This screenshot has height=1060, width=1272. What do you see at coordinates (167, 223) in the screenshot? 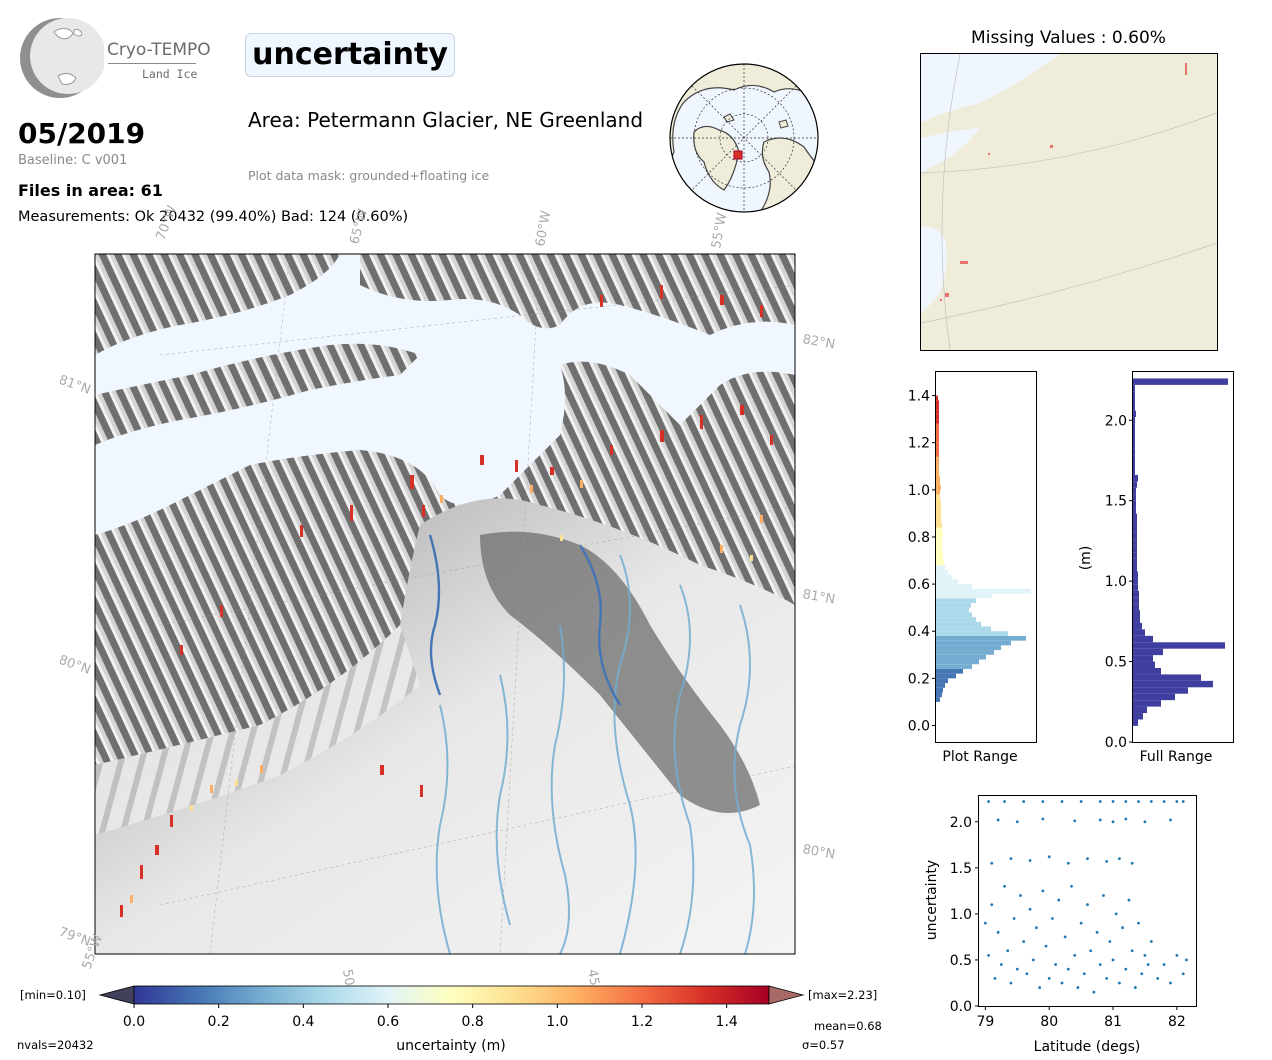
I see `lon-label-70w: 70°W` at bounding box center [167, 223].